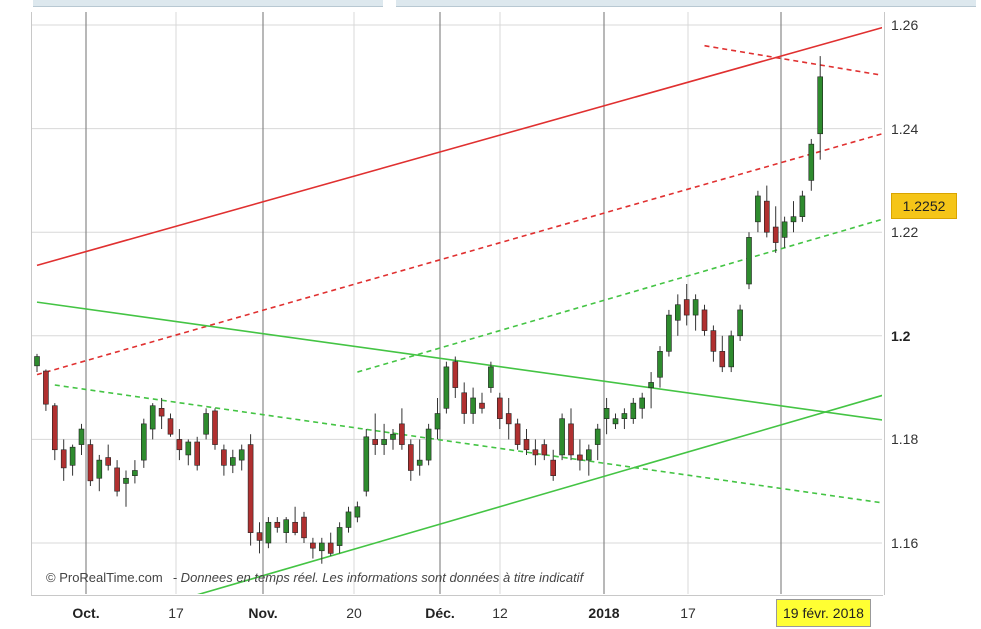  Describe the element at coordinates (624, 295) in the screenshot. I see `trendline-support-upper` at that location.